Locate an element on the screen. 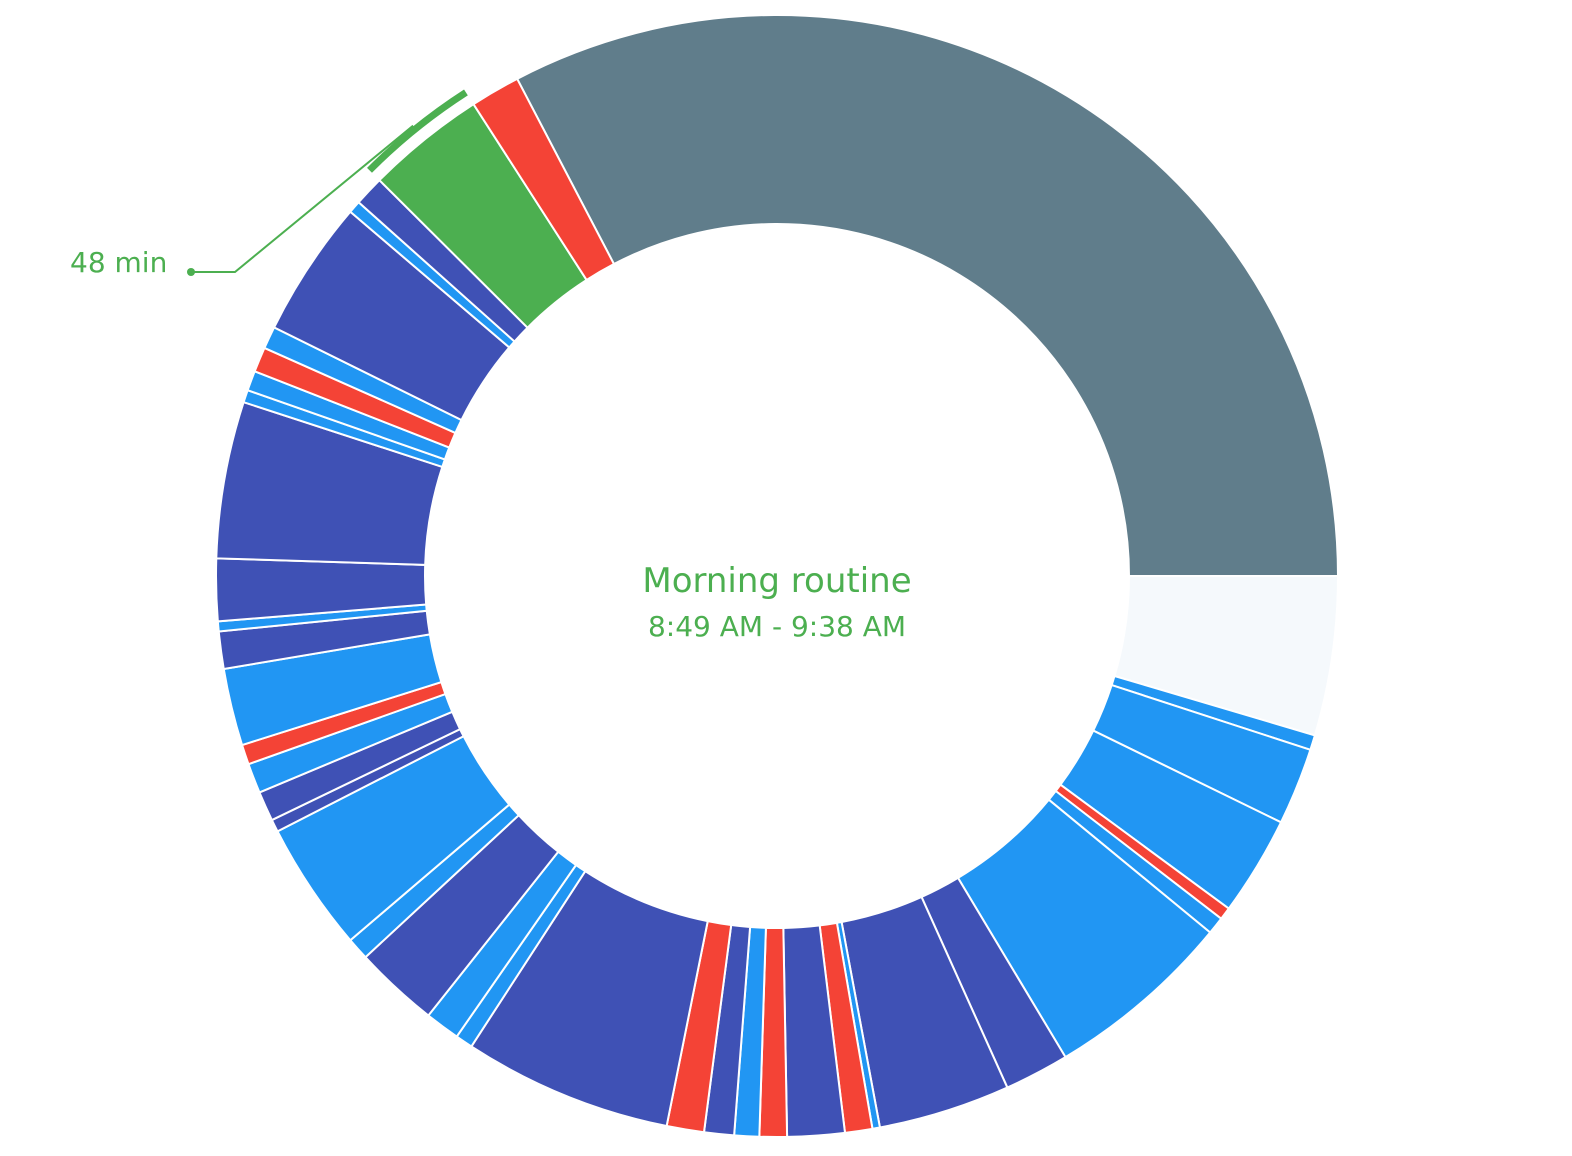 The image size is (1572, 1156). callout-label: 48 min is located at coordinates (118, 262).